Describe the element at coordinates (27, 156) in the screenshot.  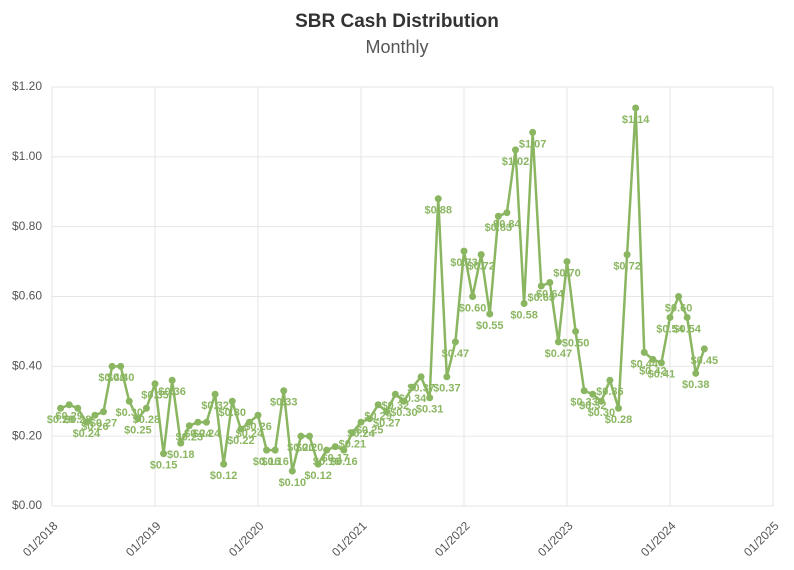
I see `y-tick-label: $1.00` at that location.